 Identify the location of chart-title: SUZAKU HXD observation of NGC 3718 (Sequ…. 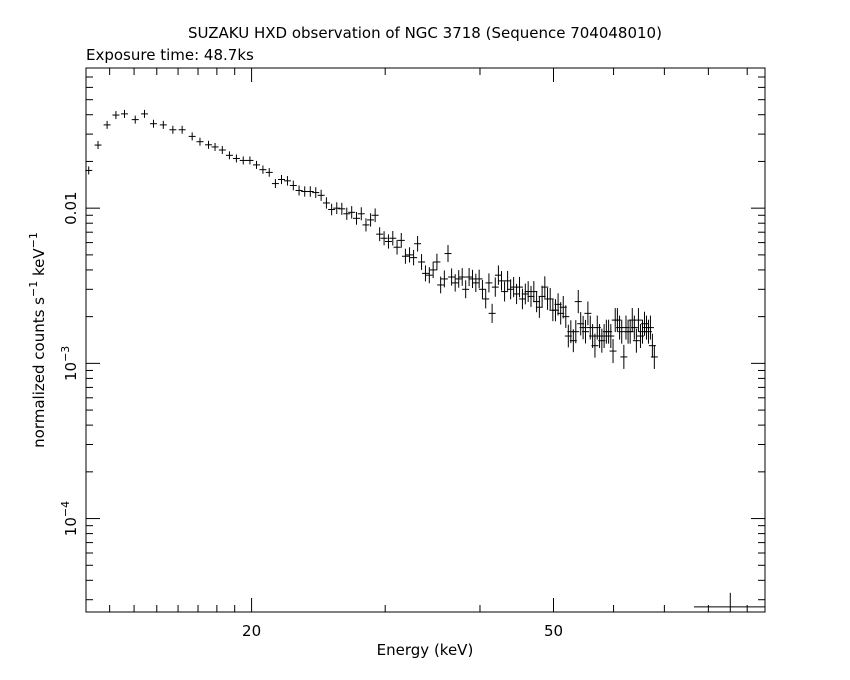
(425, 33).